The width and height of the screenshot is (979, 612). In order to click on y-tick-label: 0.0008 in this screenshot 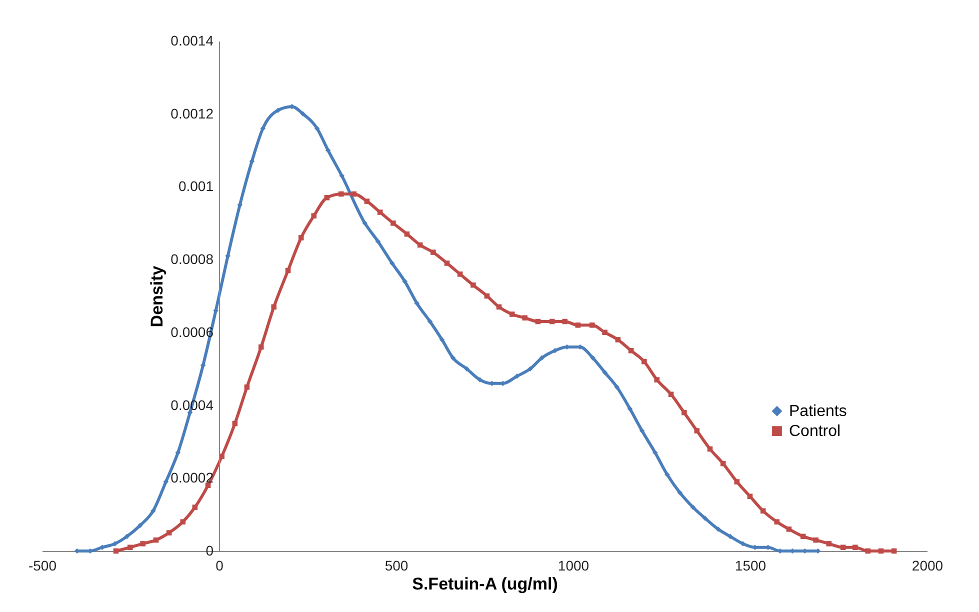, I will do `click(192, 259)`.